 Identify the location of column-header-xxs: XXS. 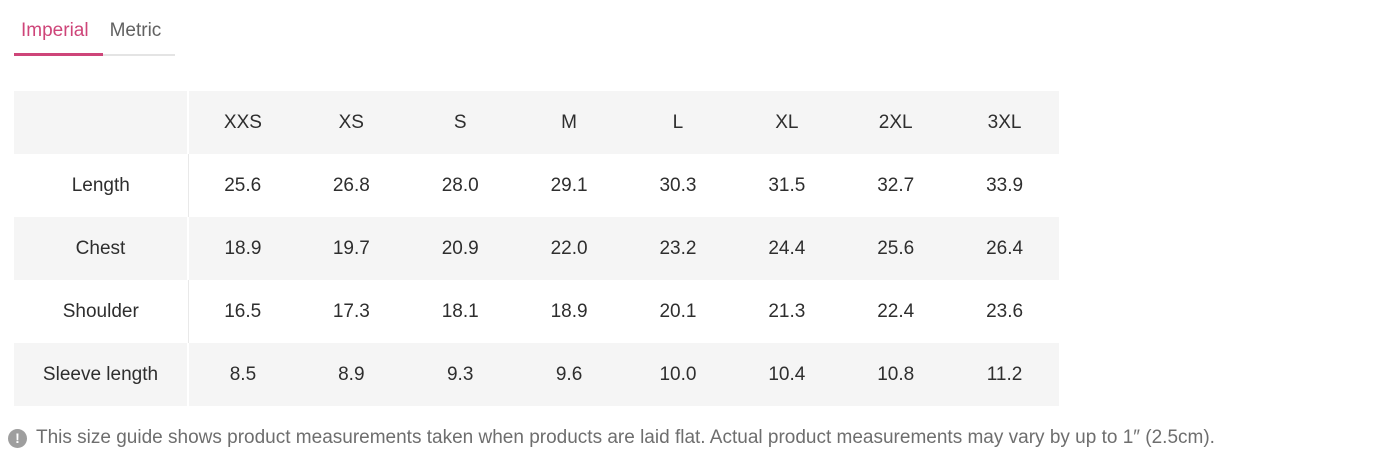
(242, 122).